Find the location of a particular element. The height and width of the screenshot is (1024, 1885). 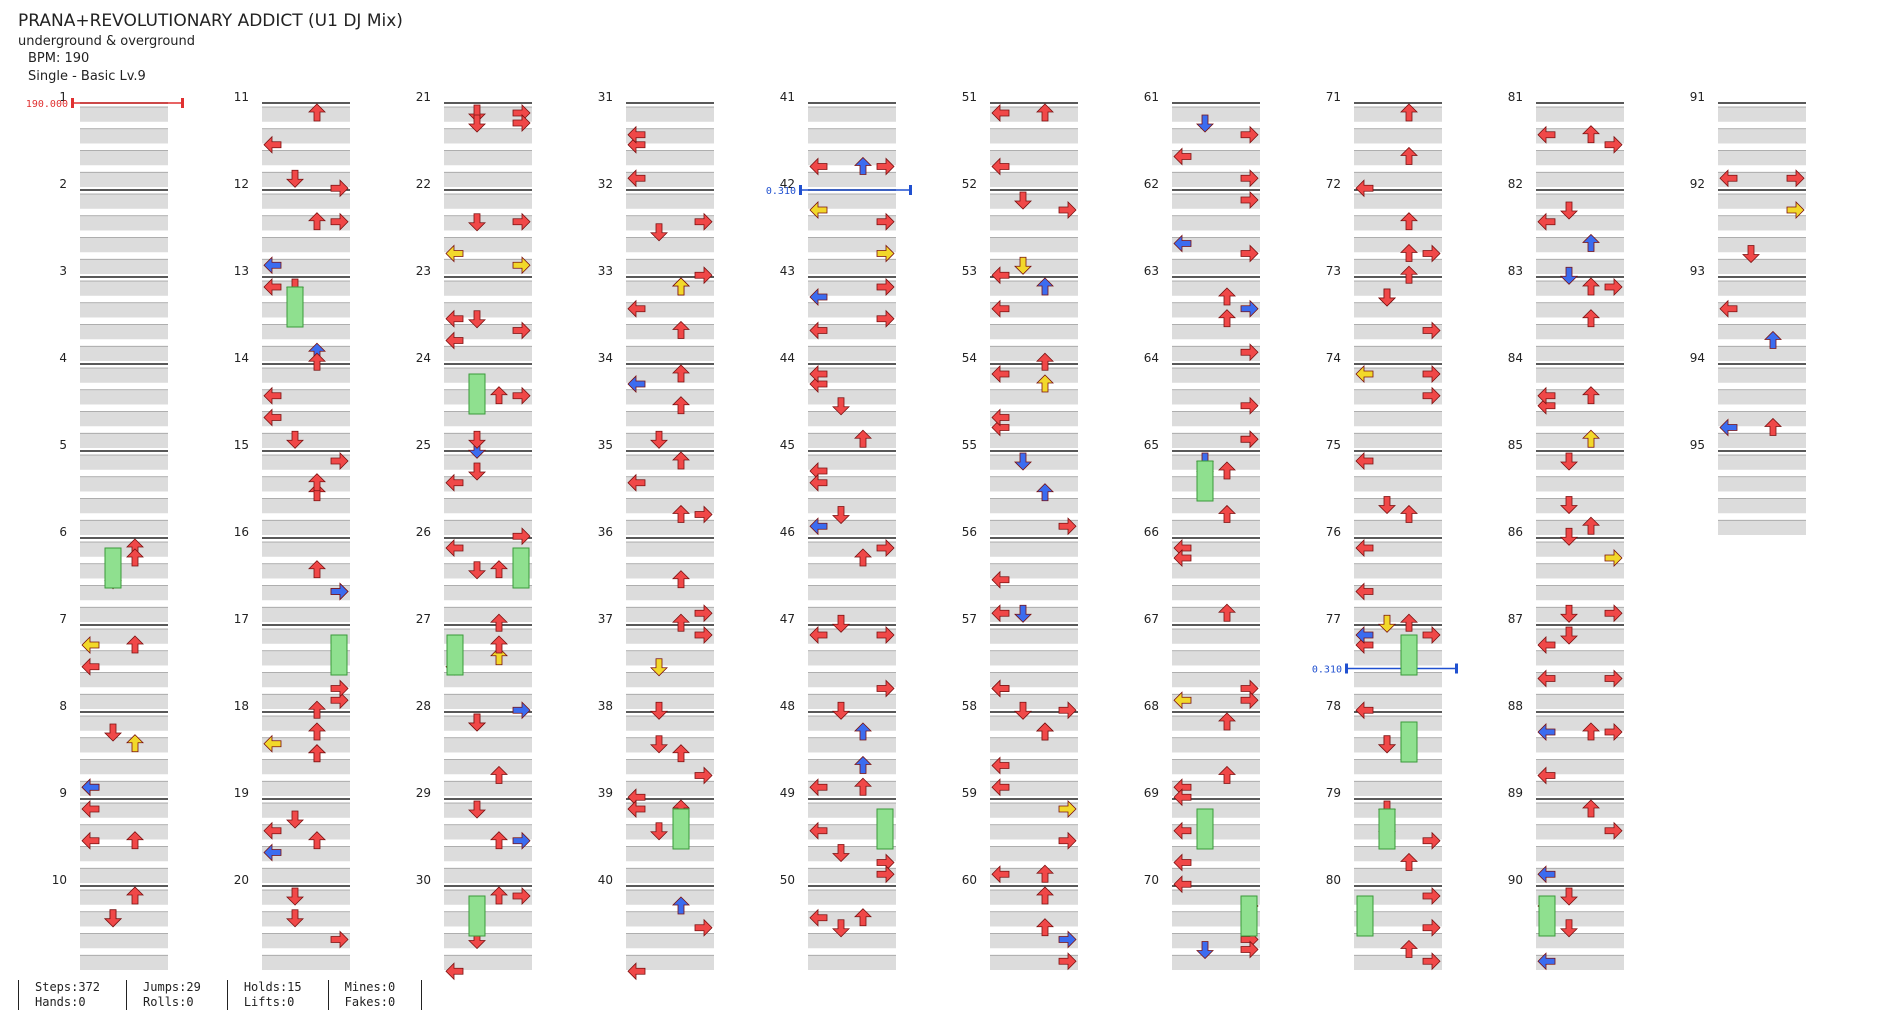

measure-number: 59 is located at coordinates (969, 793).